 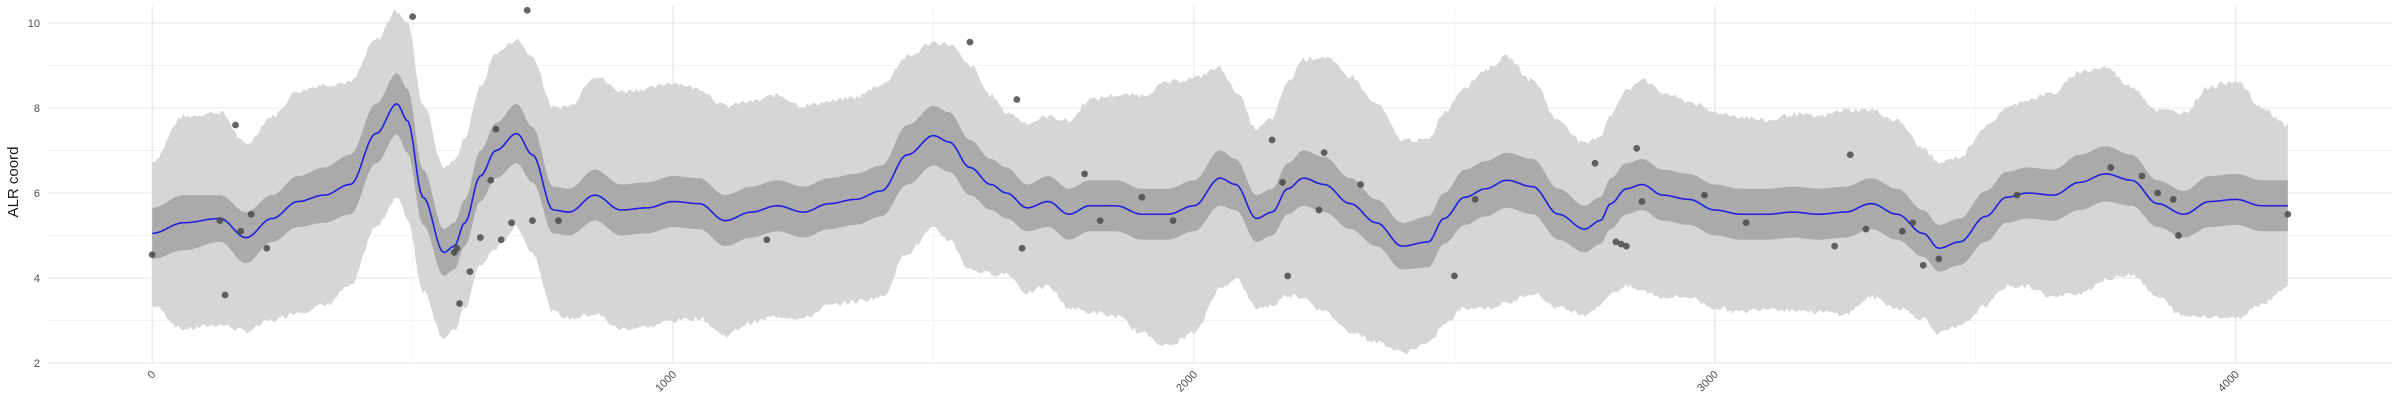 What do you see at coordinates (37, 109) in the screenshot?
I see `y-tick-label: 8` at bounding box center [37, 109].